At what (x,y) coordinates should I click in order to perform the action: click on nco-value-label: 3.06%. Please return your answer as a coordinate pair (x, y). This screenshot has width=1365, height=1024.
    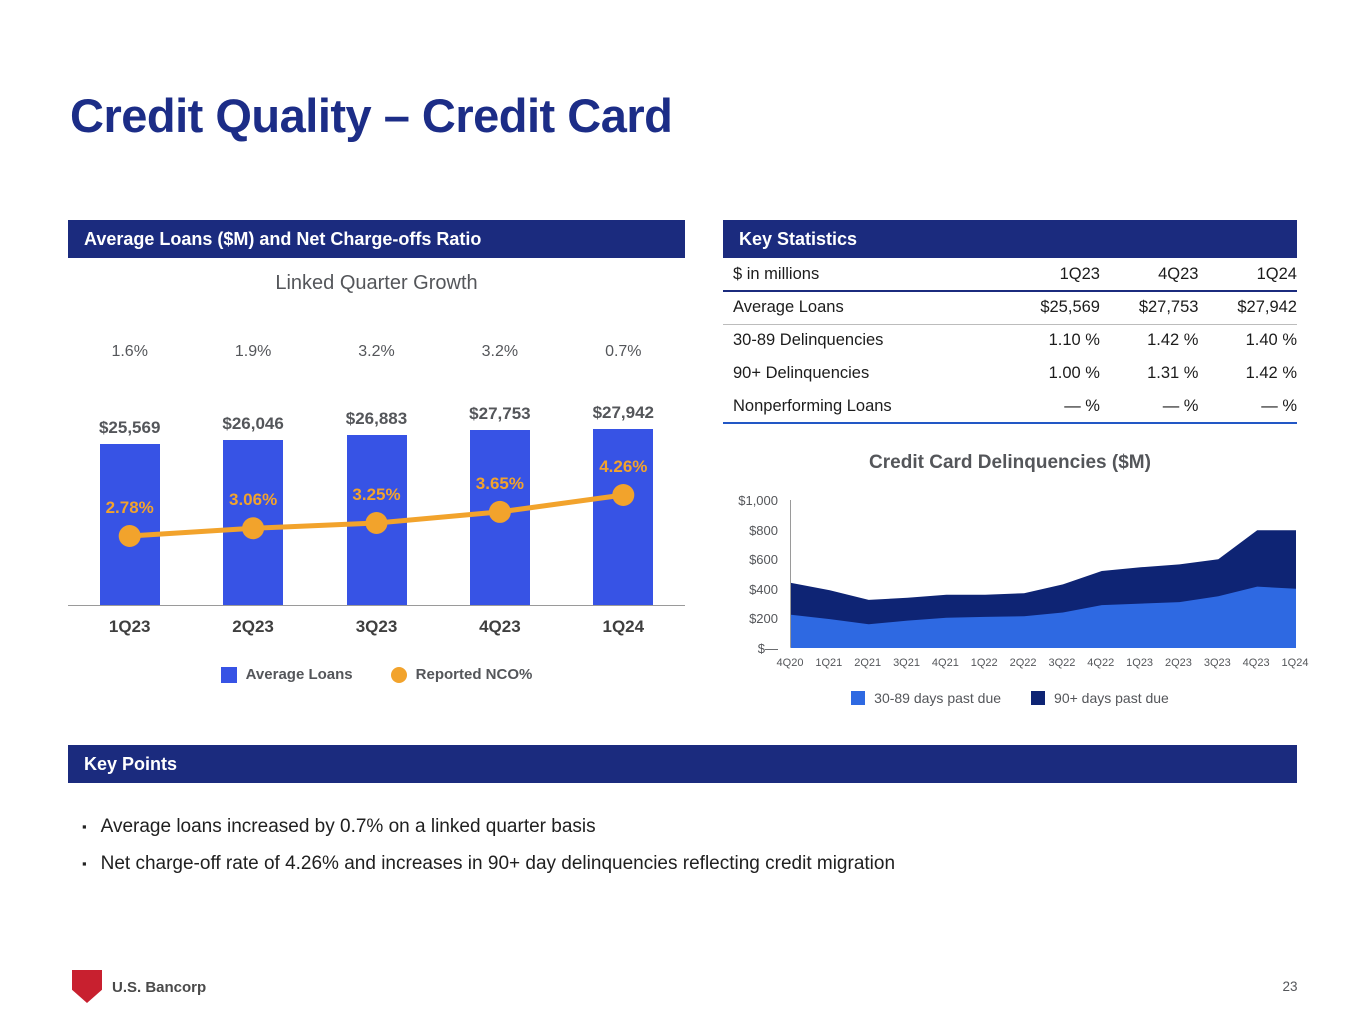
    Looking at the image, I should click on (253, 500).